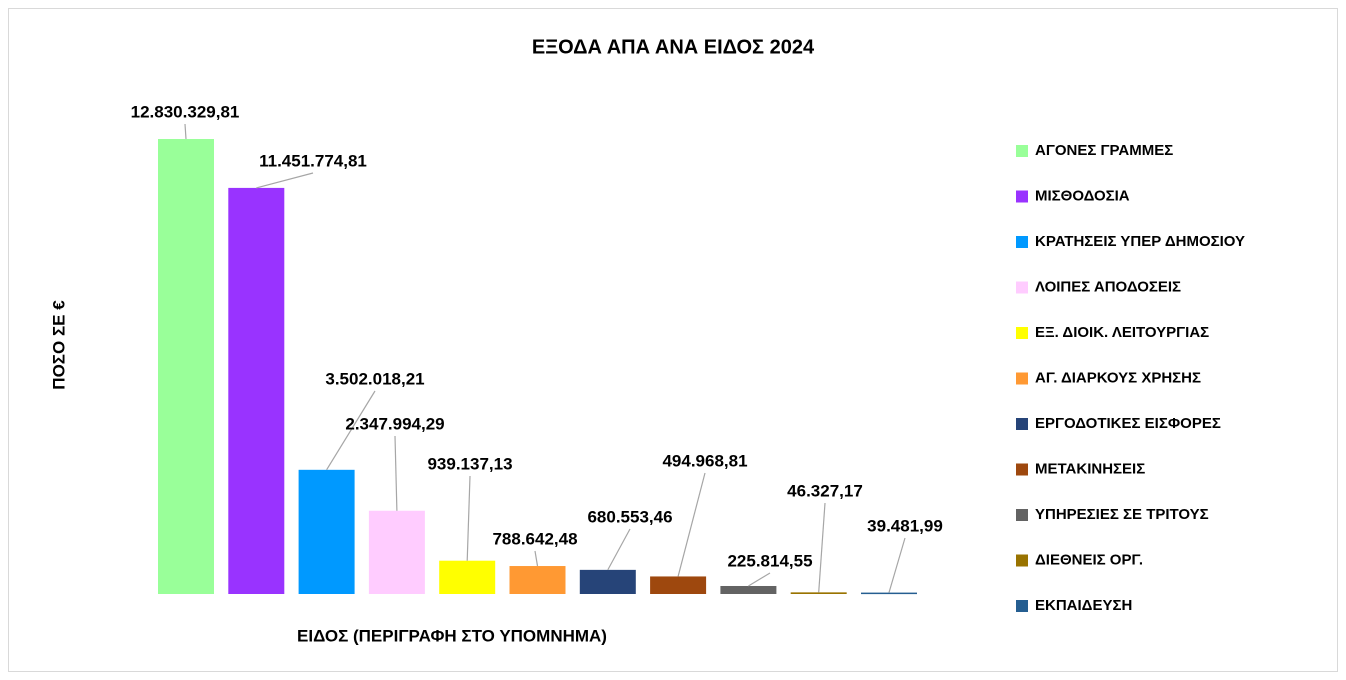 This screenshot has width=1346, height=680. Describe the element at coordinates (1090, 468) in the screenshot. I see `legend-label: ΜΕΤΑΚΙΝΗΣΕΙΣ` at that location.